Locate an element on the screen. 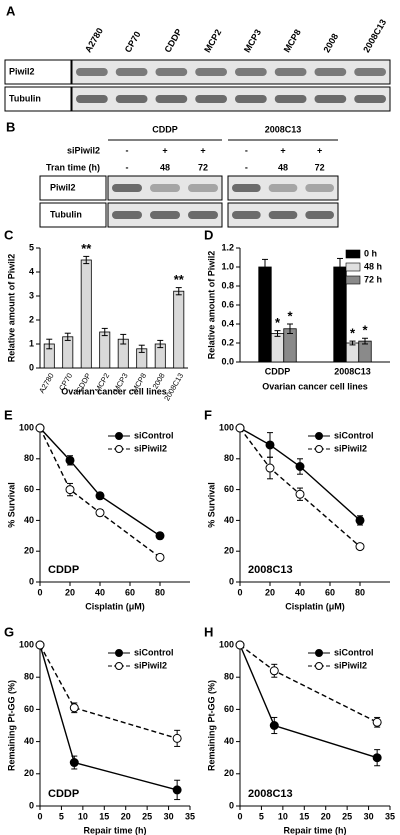 The image size is (400, 835). lane-label: CP70 is located at coordinates (133, 42).